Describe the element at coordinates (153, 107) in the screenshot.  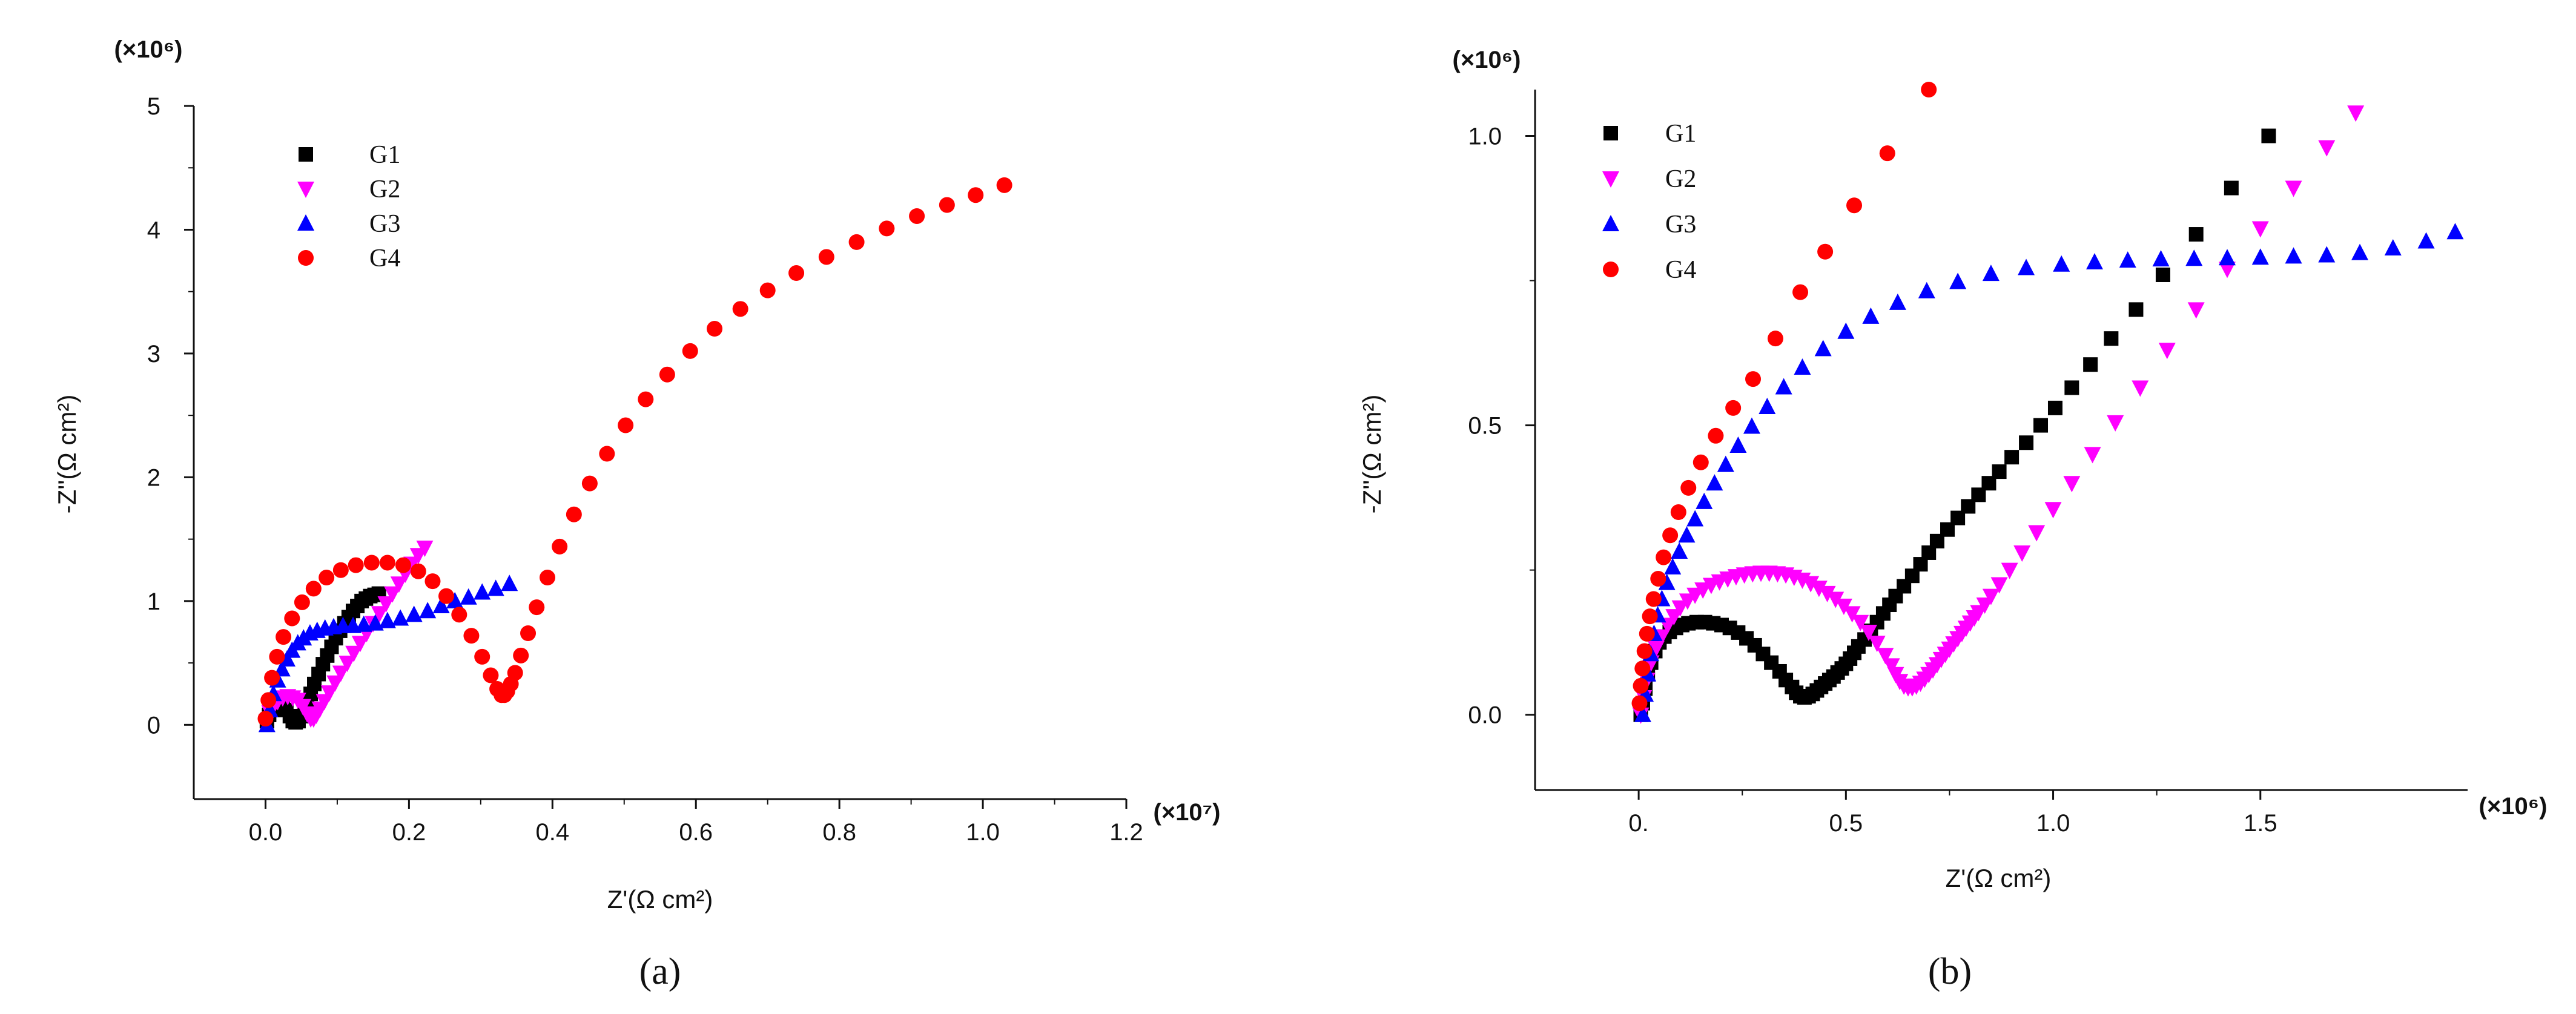
I see `y-tick-label: 5` at that location.